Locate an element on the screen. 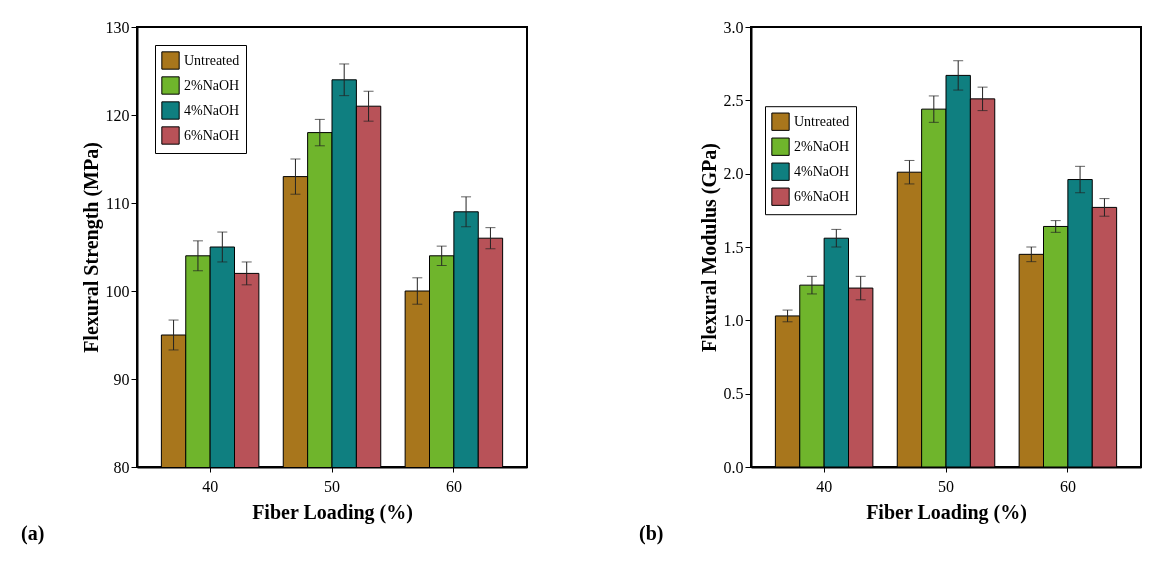 The image size is (1171, 585). y-tick-label: 1.0 is located at coordinates (733, 320).